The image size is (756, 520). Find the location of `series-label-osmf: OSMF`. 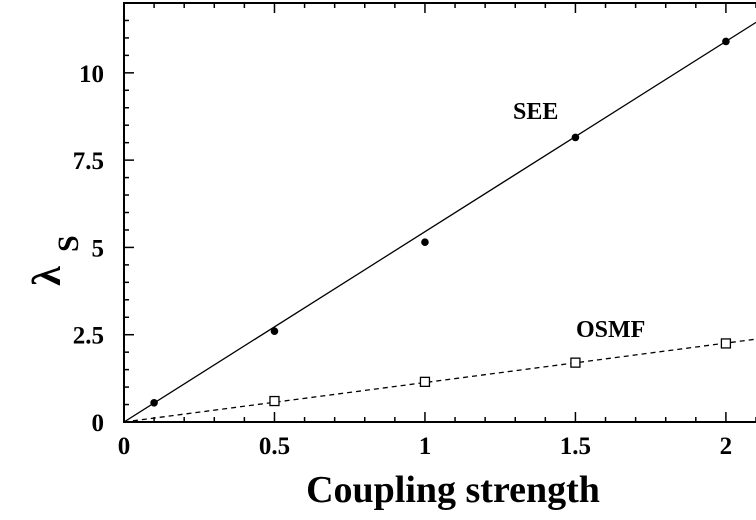

series-label-osmf: OSMF is located at coordinates (610, 330).